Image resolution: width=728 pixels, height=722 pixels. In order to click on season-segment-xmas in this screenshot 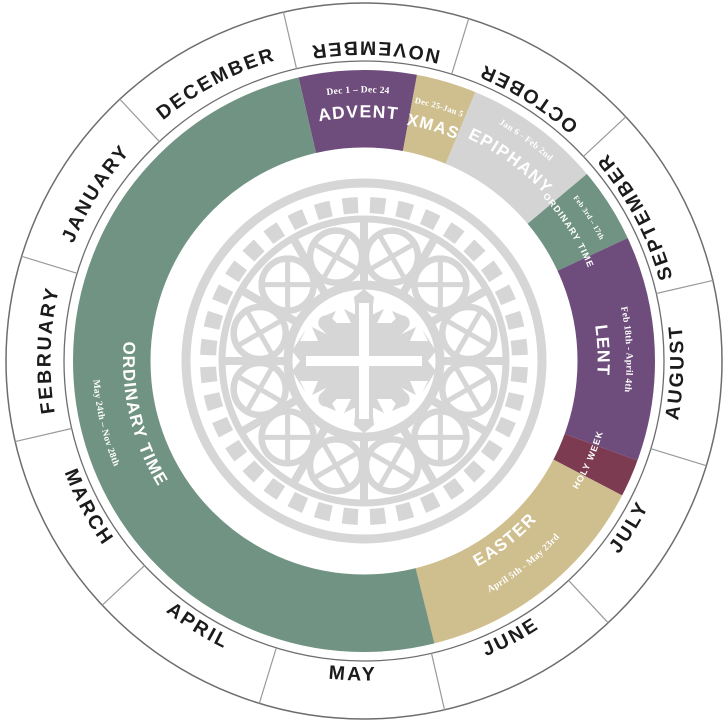, I will do `click(439, 119)`.